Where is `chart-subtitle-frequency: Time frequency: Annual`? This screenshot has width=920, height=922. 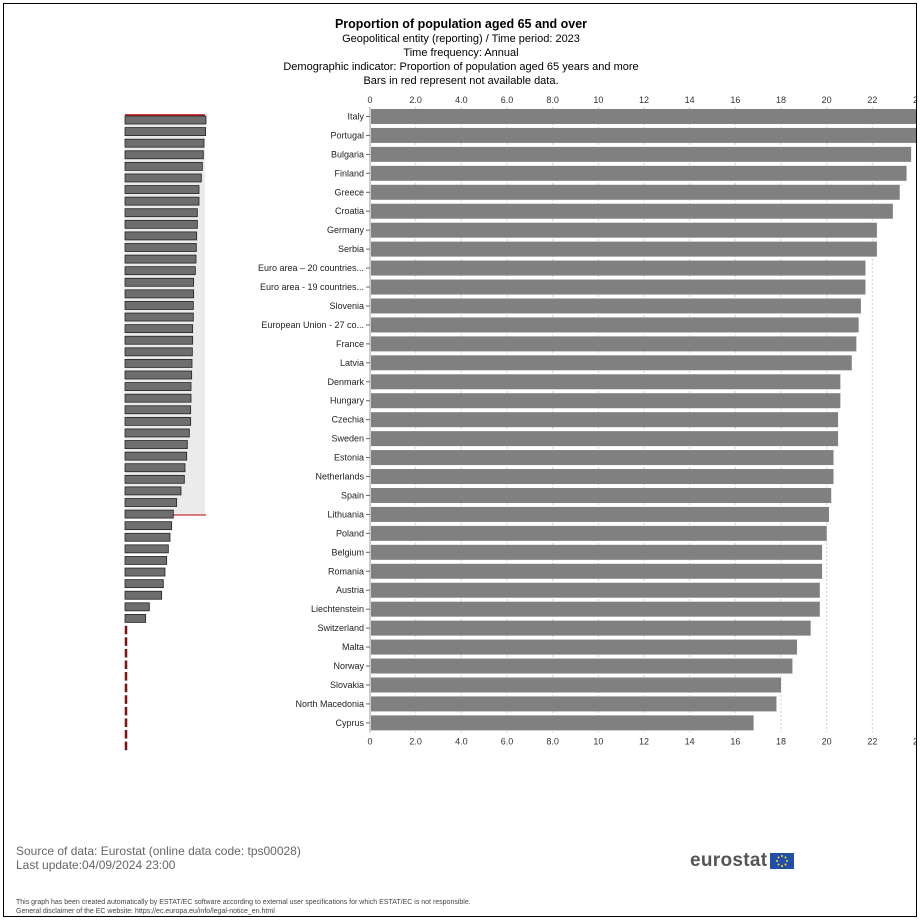
chart-subtitle-frequency: Time frequency: Annual is located at coordinates (461, 53).